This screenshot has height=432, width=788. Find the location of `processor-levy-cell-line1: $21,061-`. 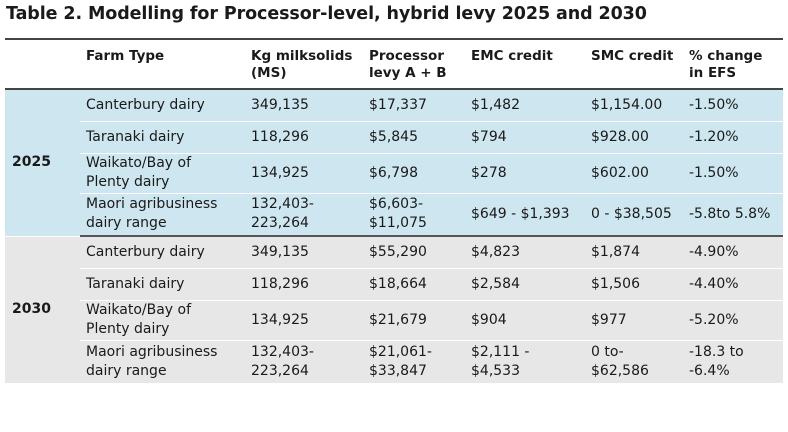

processor-levy-cell-line1: $21,061- is located at coordinates (400, 351).